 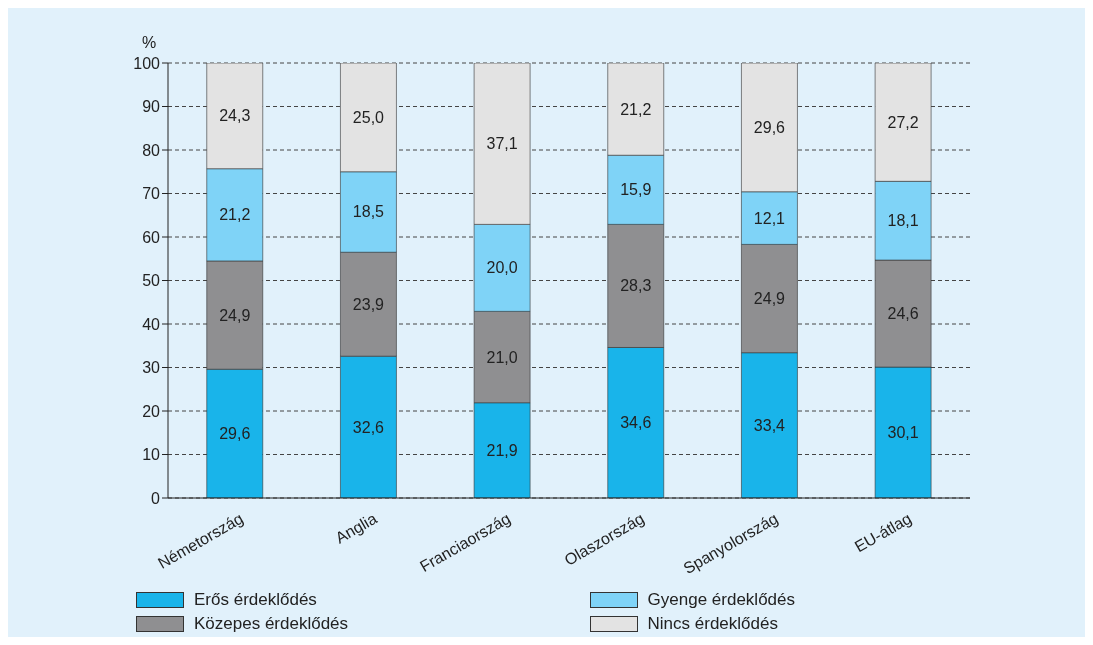 I want to click on data-label: 37,1, so click(x=502, y=144).